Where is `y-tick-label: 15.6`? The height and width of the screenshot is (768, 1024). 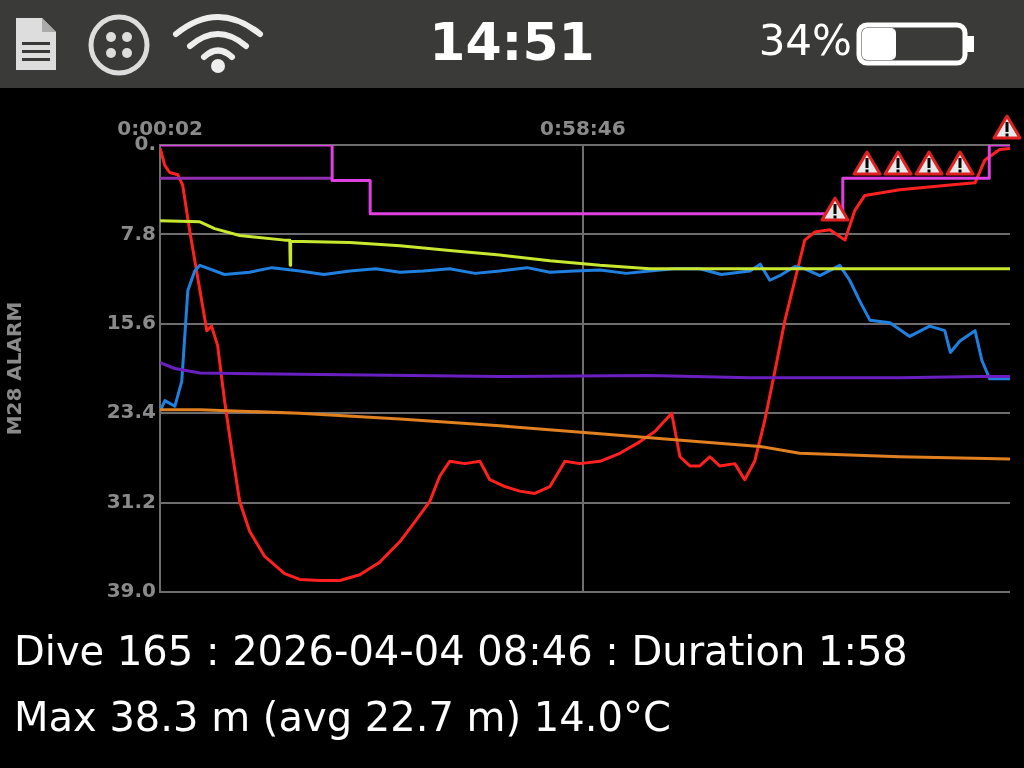 y-tick-label: 15.6 is located at coordinates (131, 322).